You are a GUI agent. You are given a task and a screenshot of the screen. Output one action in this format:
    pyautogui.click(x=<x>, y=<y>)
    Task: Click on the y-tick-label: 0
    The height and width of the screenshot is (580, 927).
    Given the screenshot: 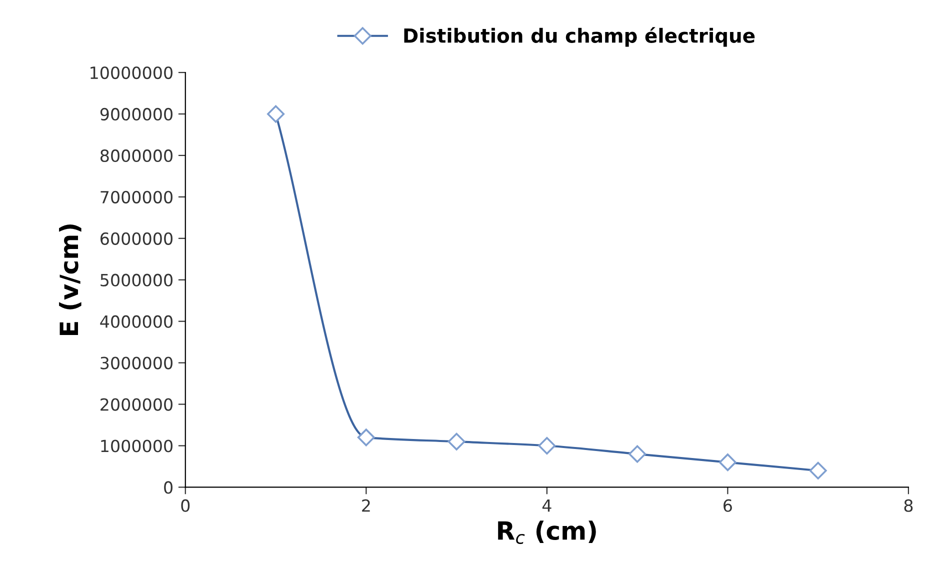 What is the action you would take?
    pyautogui.click(x=168, y=487)
    